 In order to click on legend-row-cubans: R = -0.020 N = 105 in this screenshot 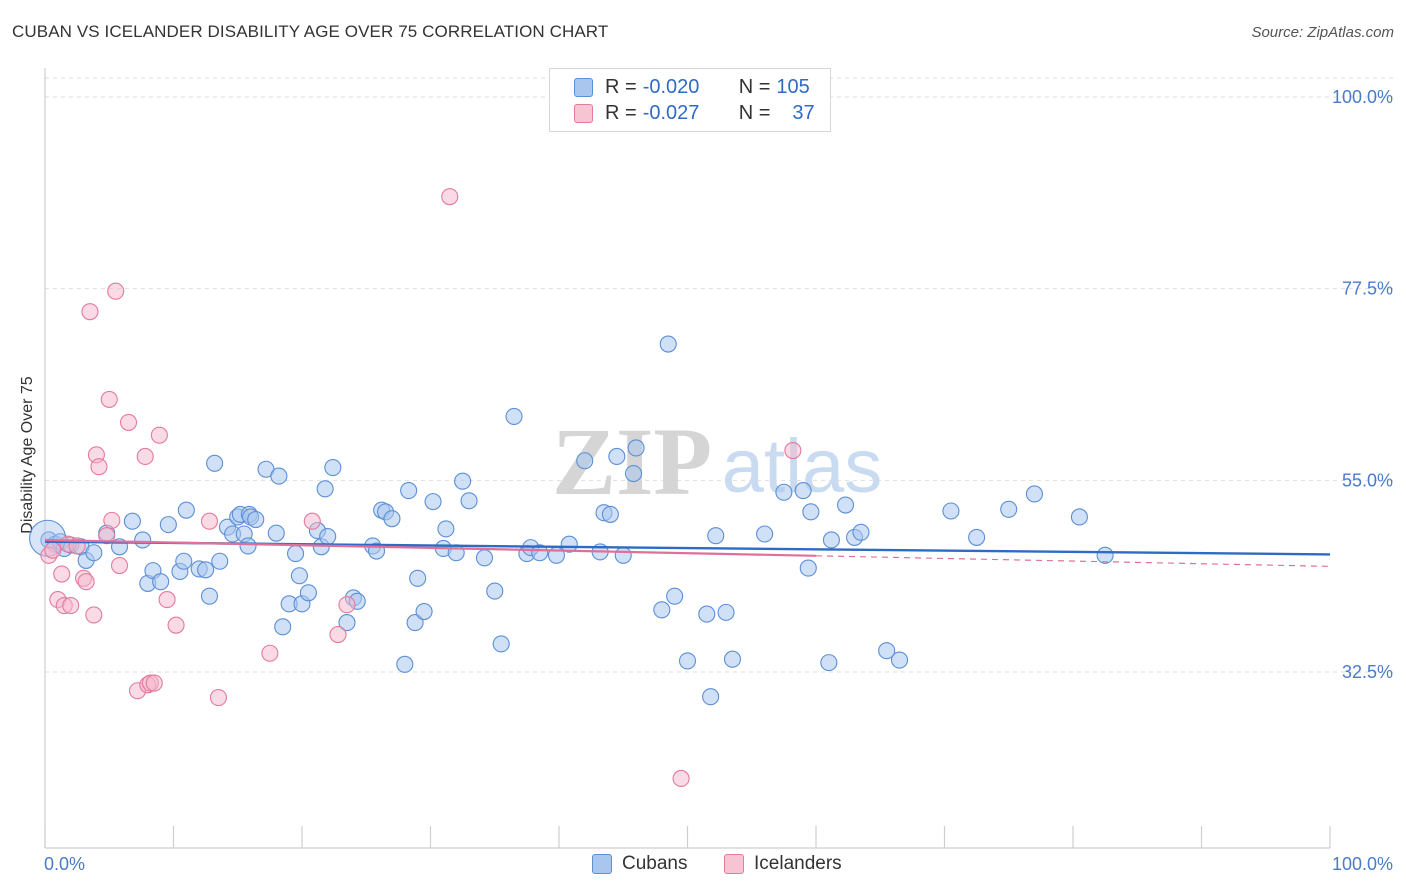, I will do `click(692, 87)`.